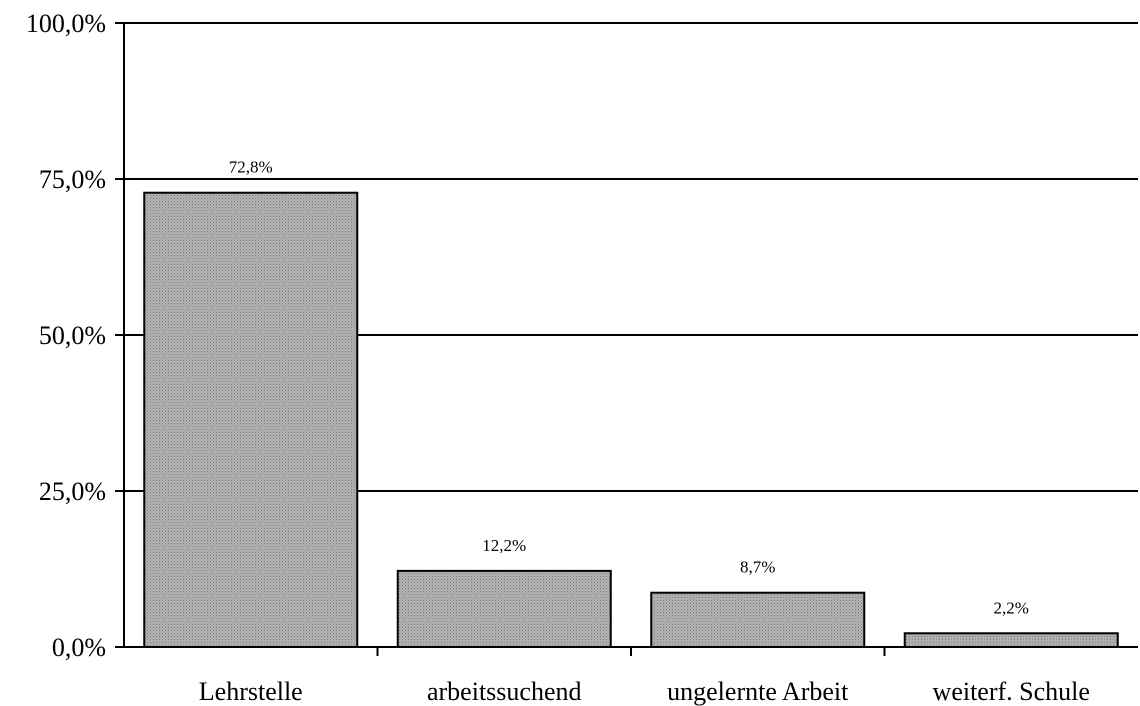 The image size is (1140, 706). I want to click on y-tick-label: 75,0%, so click(72, 179).